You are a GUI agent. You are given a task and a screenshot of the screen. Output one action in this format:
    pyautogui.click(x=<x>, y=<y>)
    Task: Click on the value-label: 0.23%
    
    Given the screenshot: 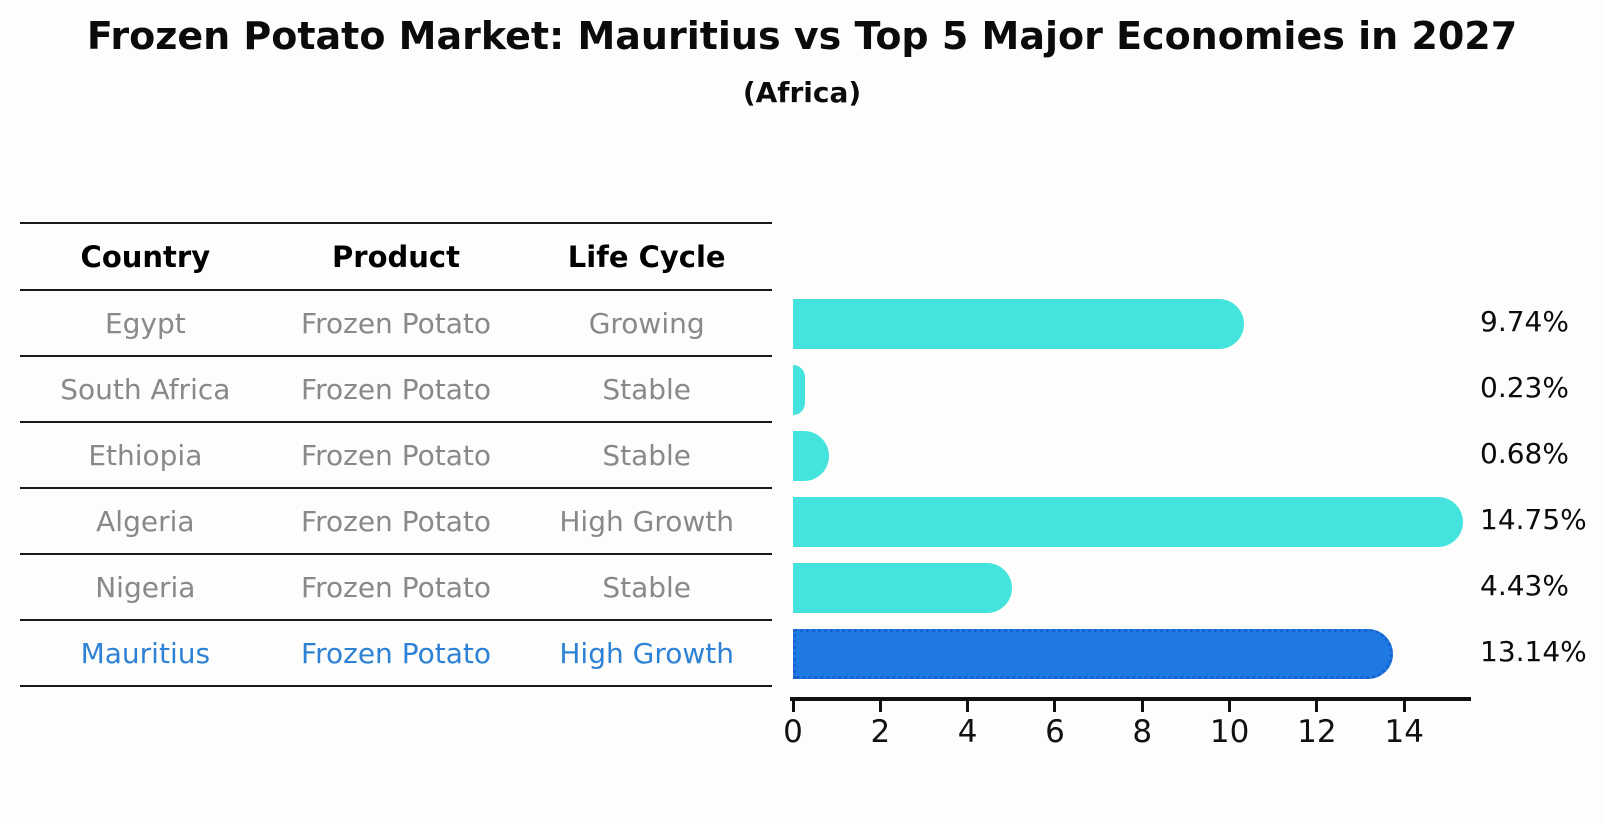 What is the action you would take?
    pyautogui.click(x=1524, y=387)
    